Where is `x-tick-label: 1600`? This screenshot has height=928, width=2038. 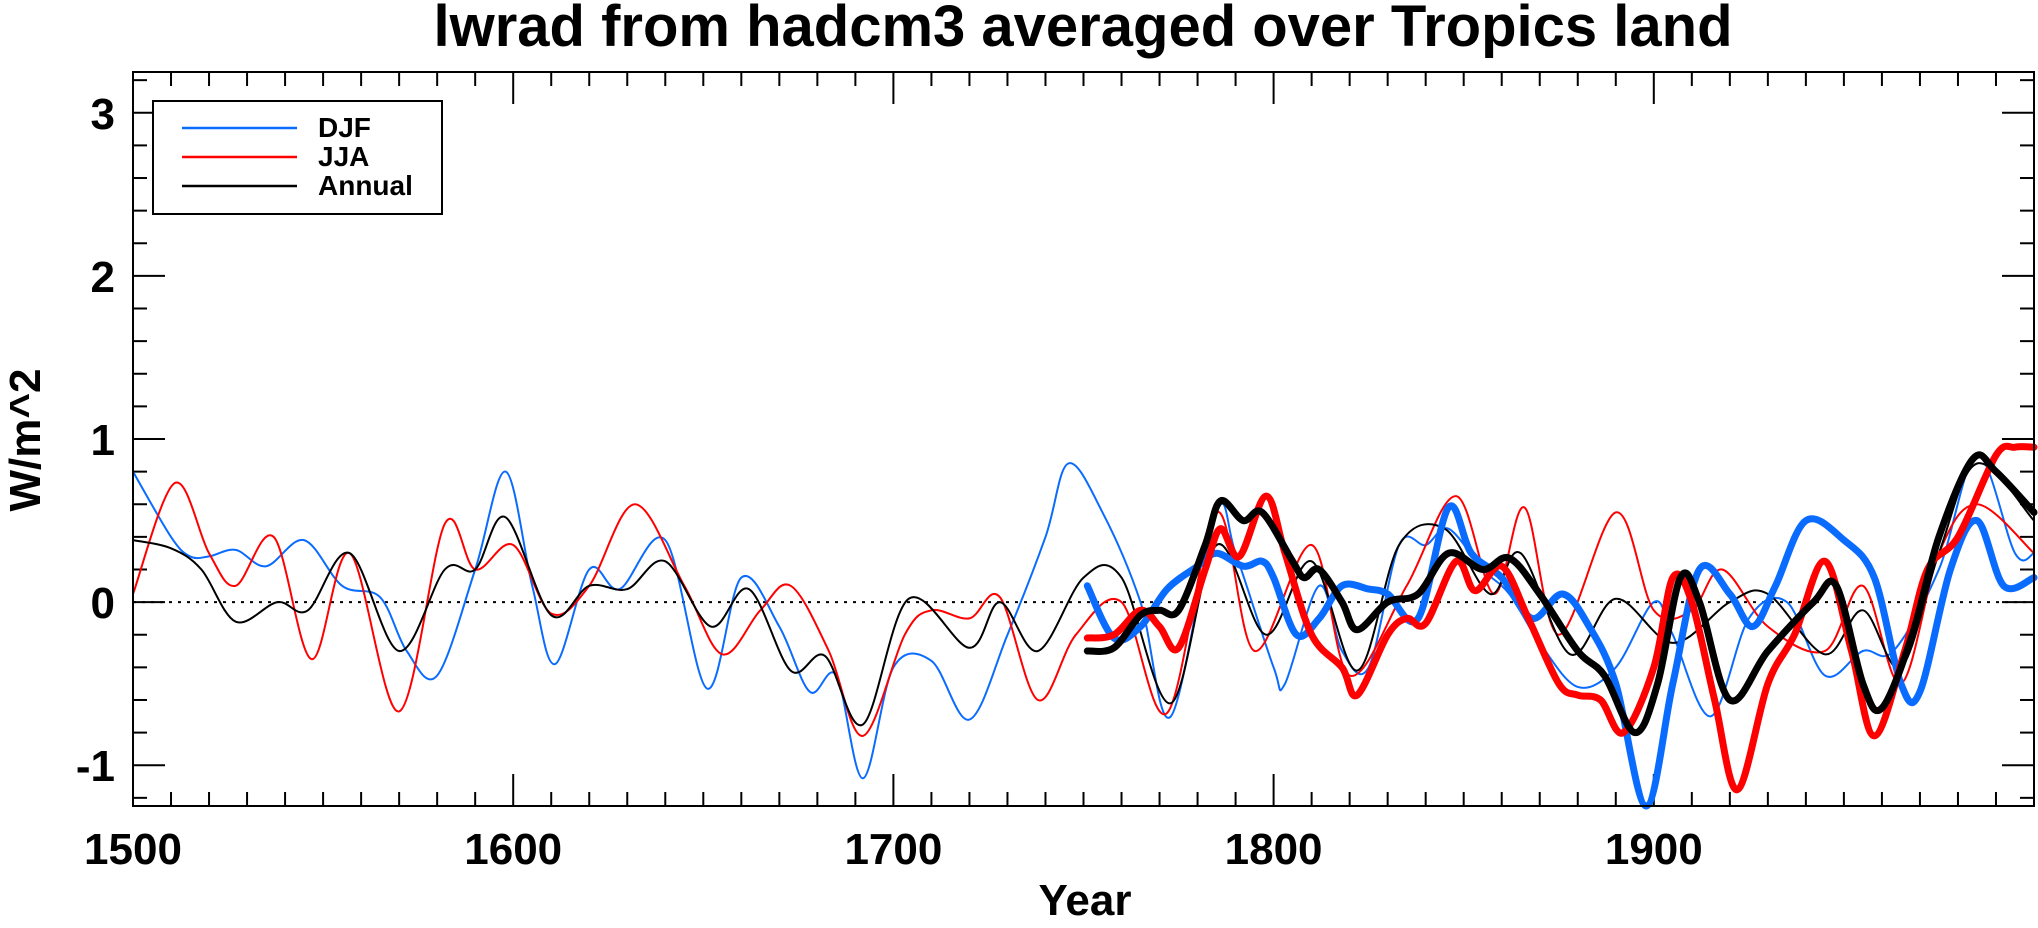 x-tick-label: 1600 is located at coordinates (513, 849).